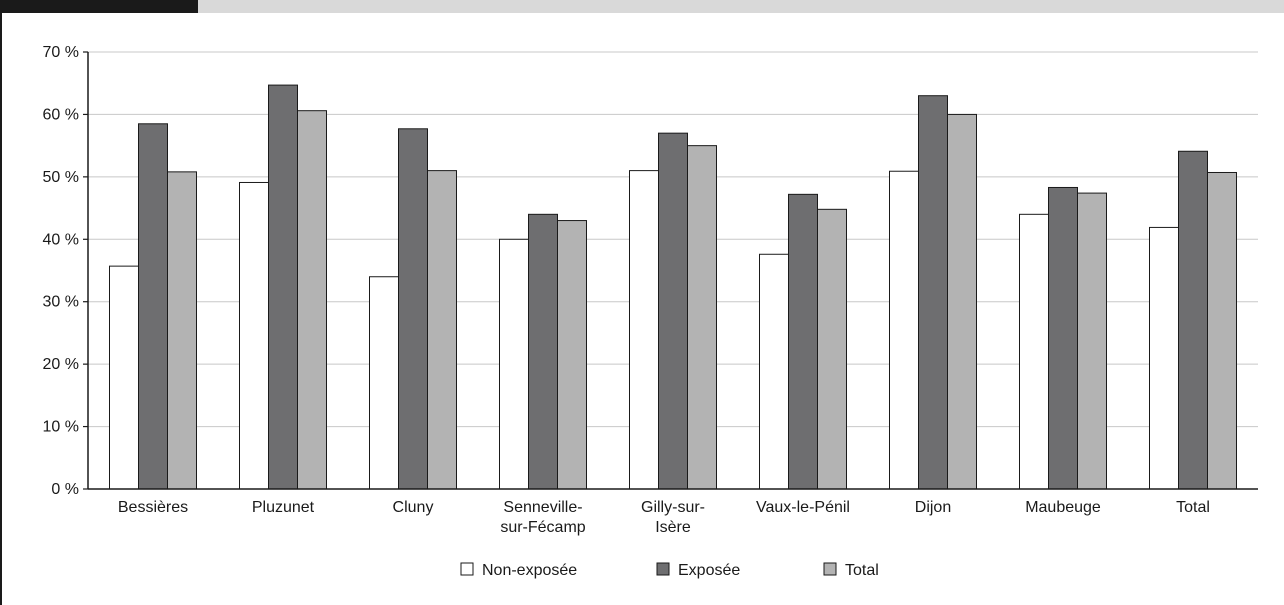 This screenshot has height=605, width=1284. Describe the element at coordinates (61, 302) in the screenshot. I see `y-tick-label: 30 %` at that location.